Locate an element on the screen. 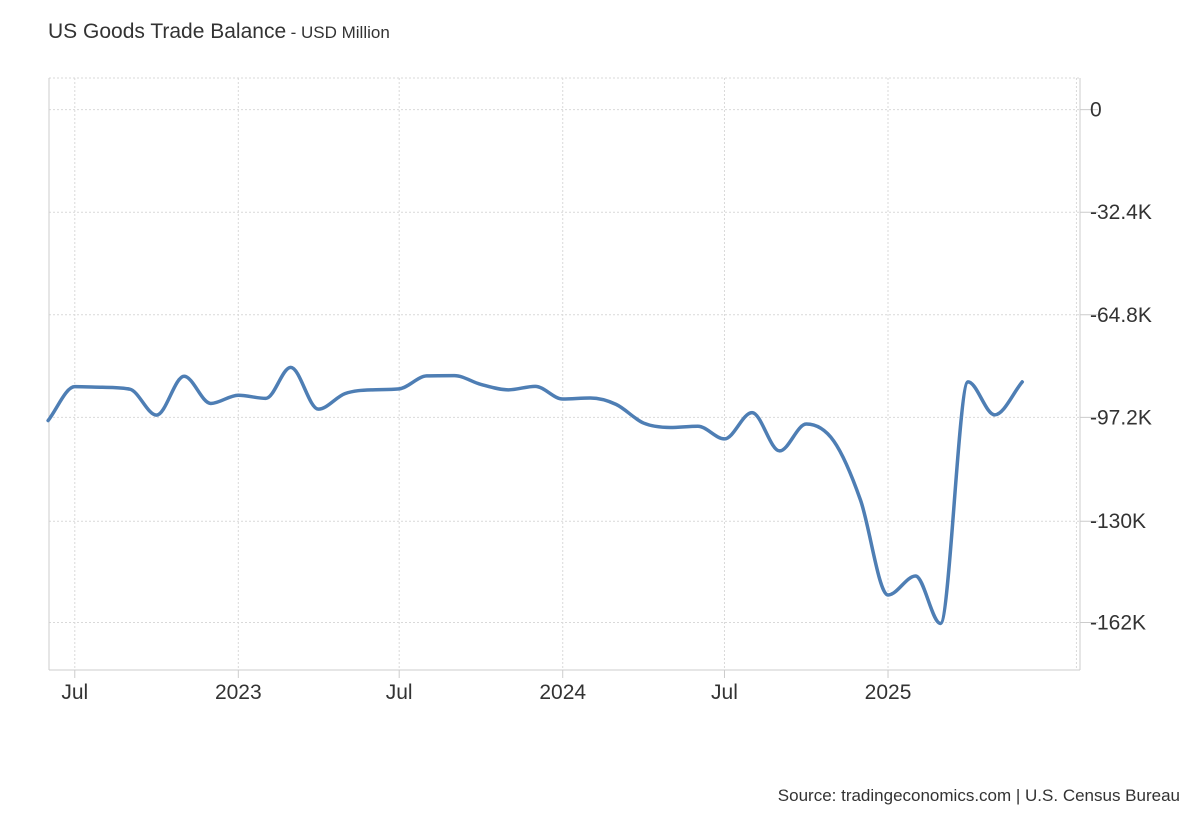 The height and width of the screenshot is (820, 1200). chart-subtitle: USD Million is located at coordinates (345, 32).